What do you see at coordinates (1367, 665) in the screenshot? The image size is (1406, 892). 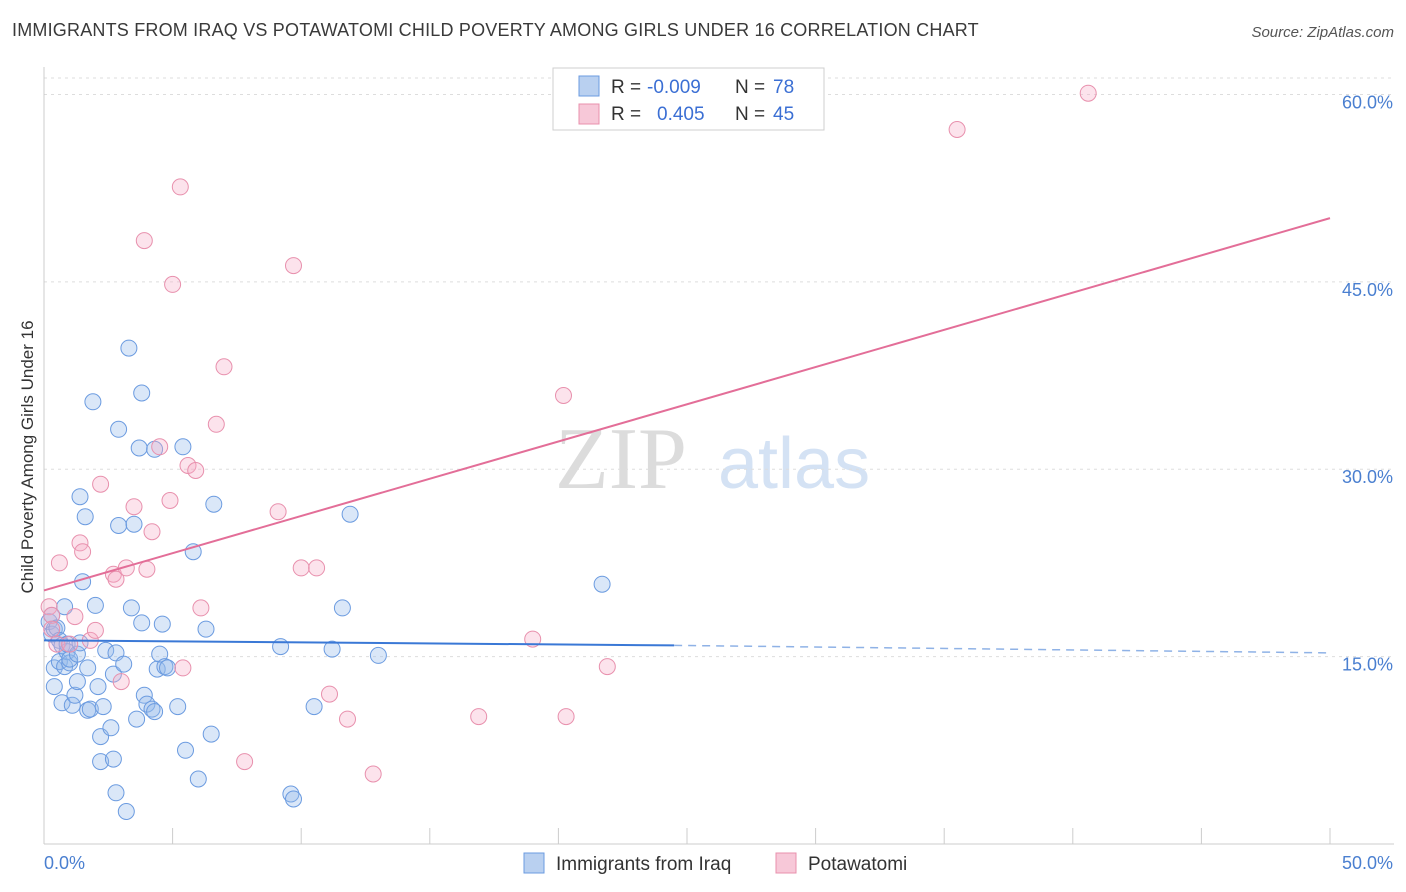 I see `y-tick-label: 15.0%` at bounding box center [1367, 665].